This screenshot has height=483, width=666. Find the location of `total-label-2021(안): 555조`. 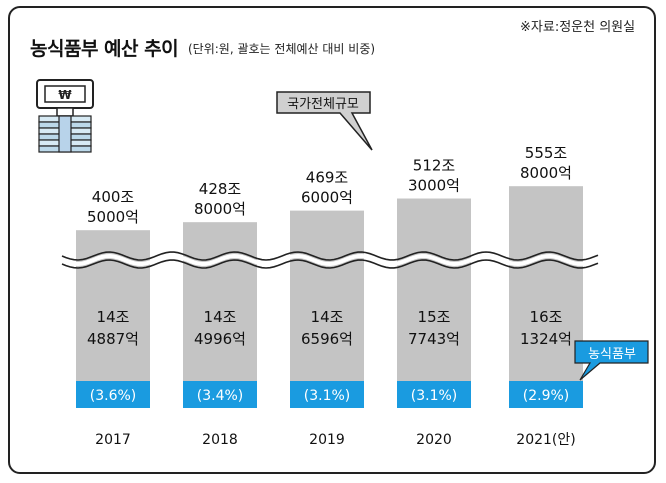

total-label-2021(안): 555조 is located at coordinates (546, 153).